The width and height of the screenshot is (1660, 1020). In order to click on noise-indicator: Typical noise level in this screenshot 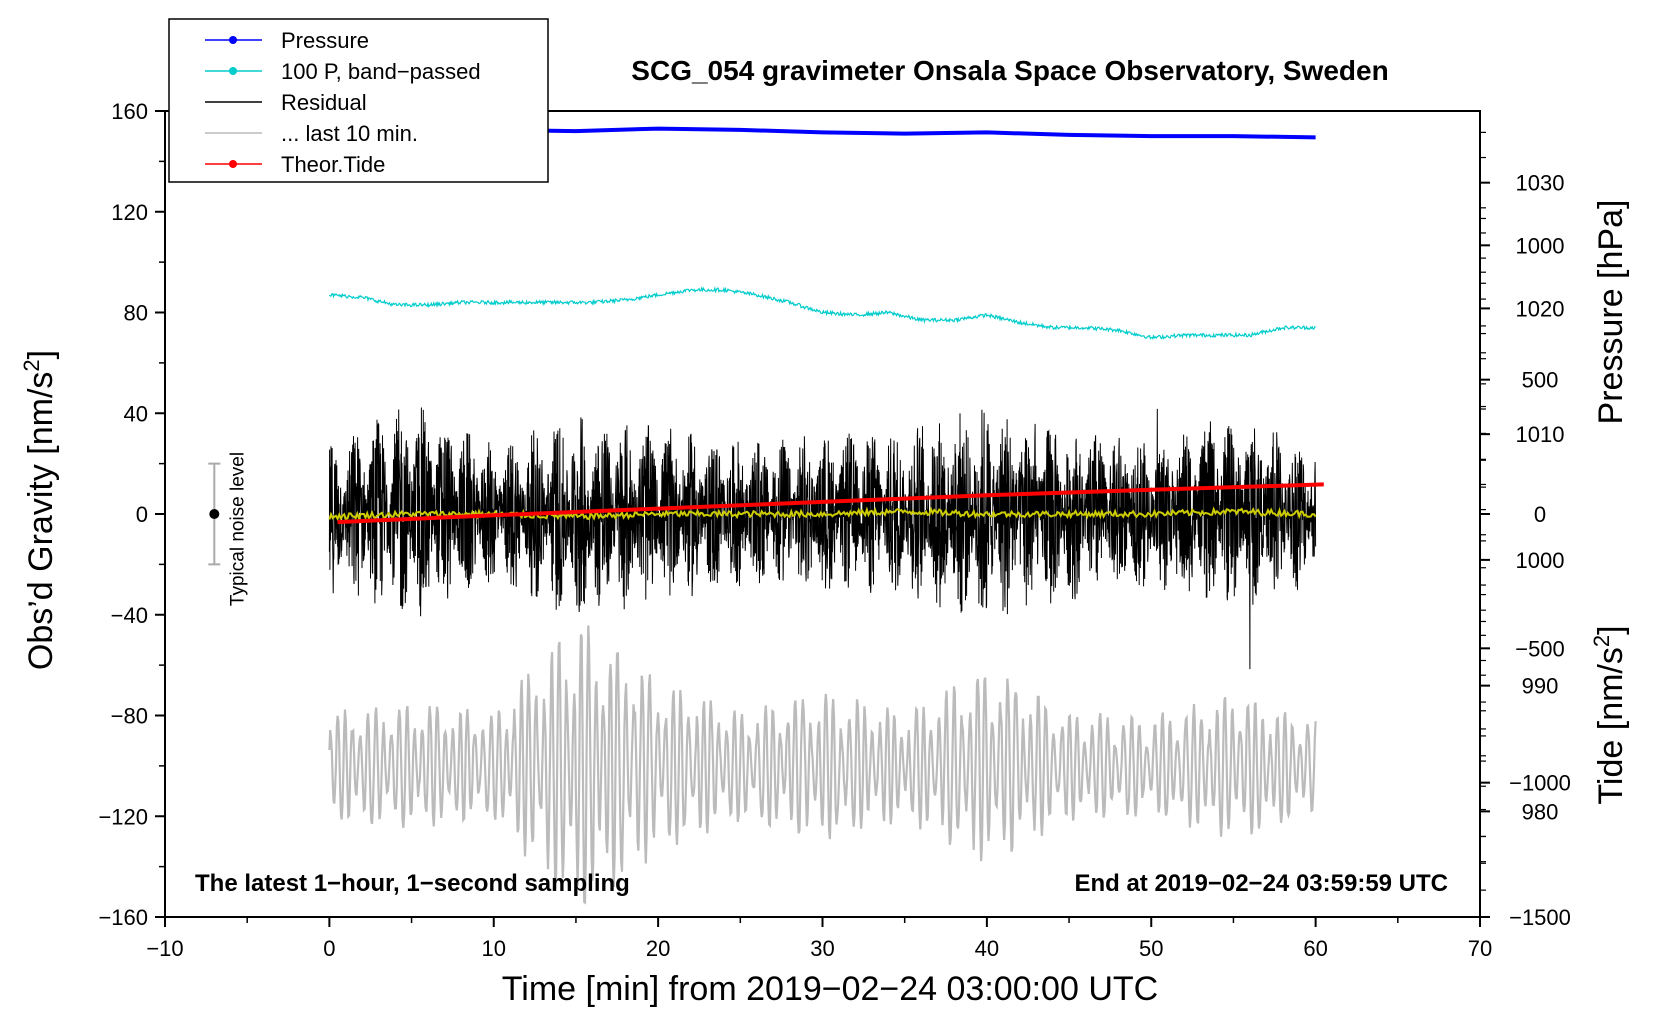, I will do `click(228, 529)`.